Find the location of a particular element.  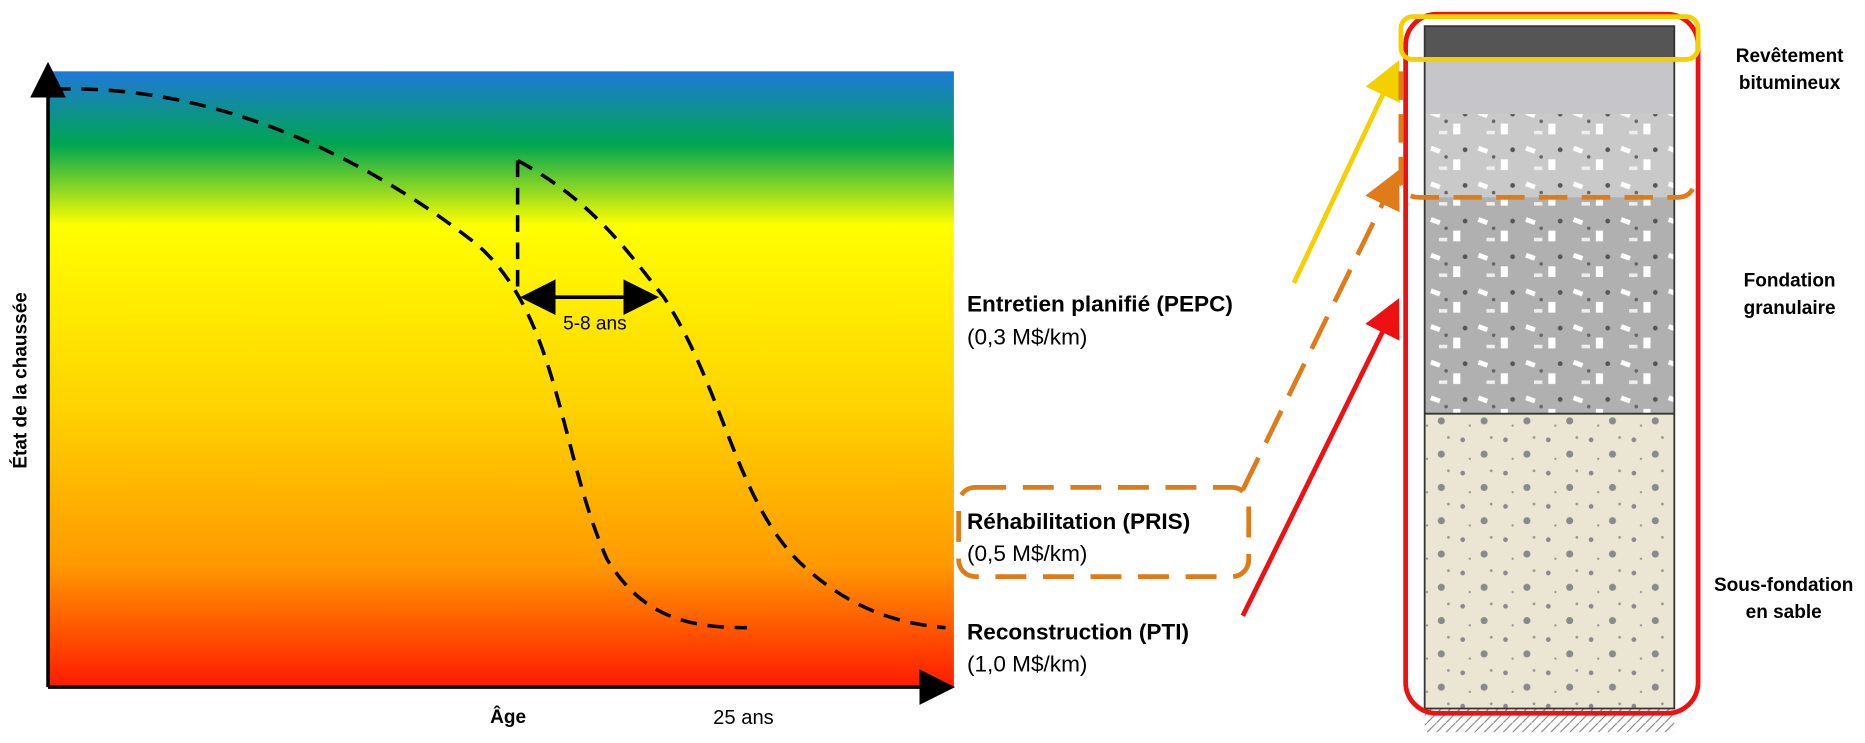

layer-label: Fondation granulaire is located at coordinates (1790, 295).